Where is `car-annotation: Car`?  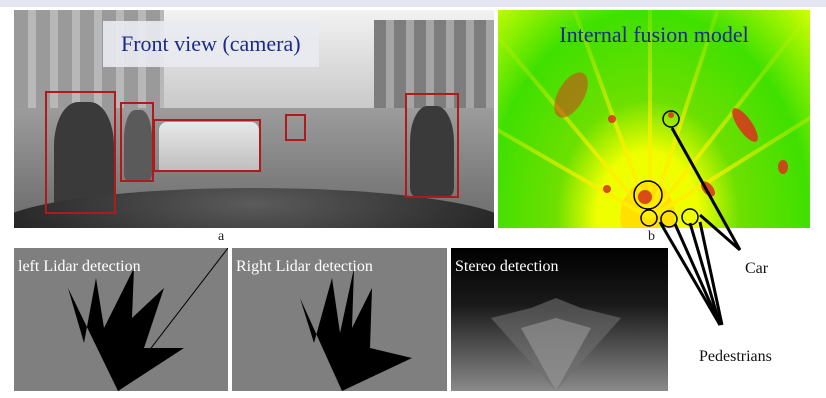
car-annotation: Car is located at coordinates (757, 268).